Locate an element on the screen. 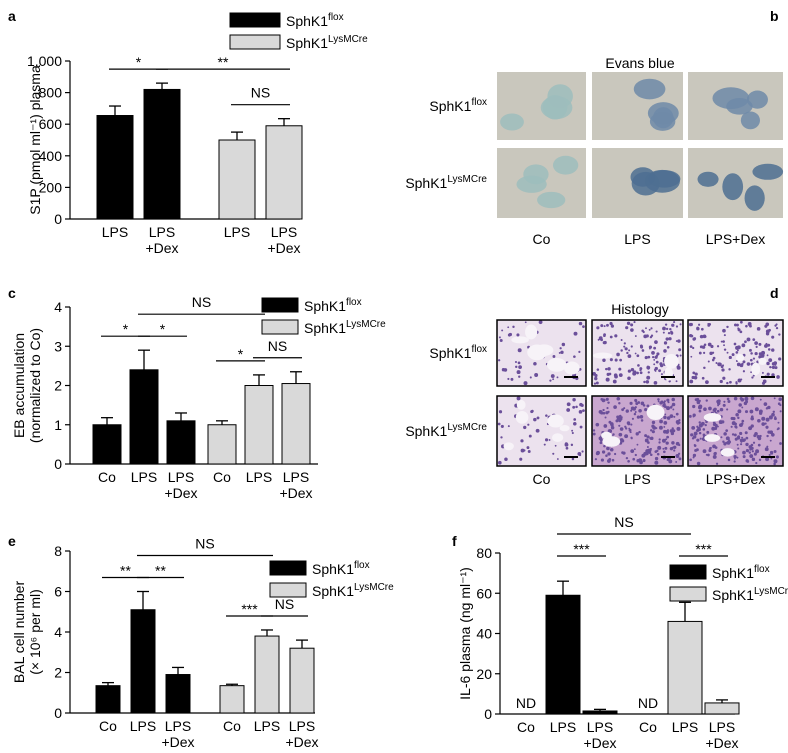  y-tick-label: 6 is located at coordinates (58, 592).